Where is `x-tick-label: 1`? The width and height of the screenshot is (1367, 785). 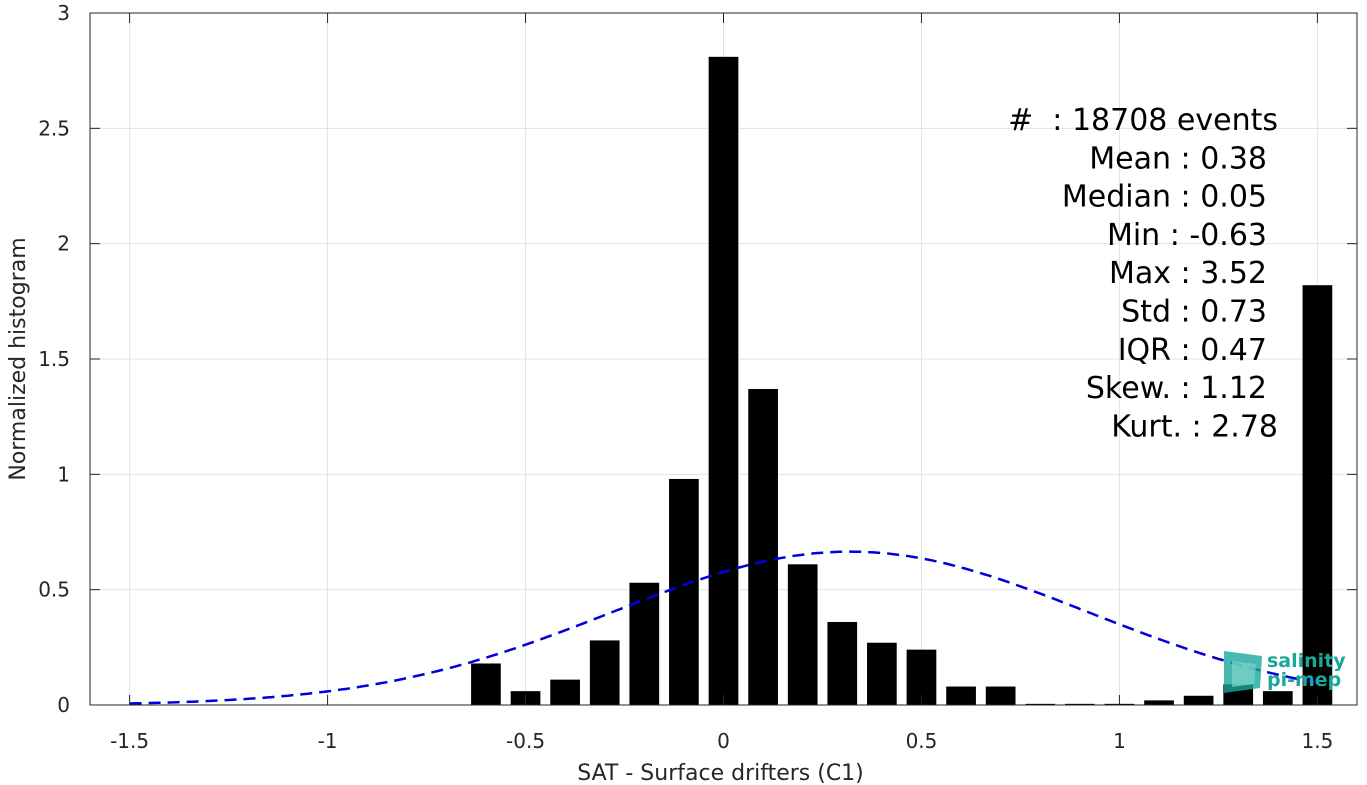
x-tick-label: 1 is located at coordinates (1119, 741).